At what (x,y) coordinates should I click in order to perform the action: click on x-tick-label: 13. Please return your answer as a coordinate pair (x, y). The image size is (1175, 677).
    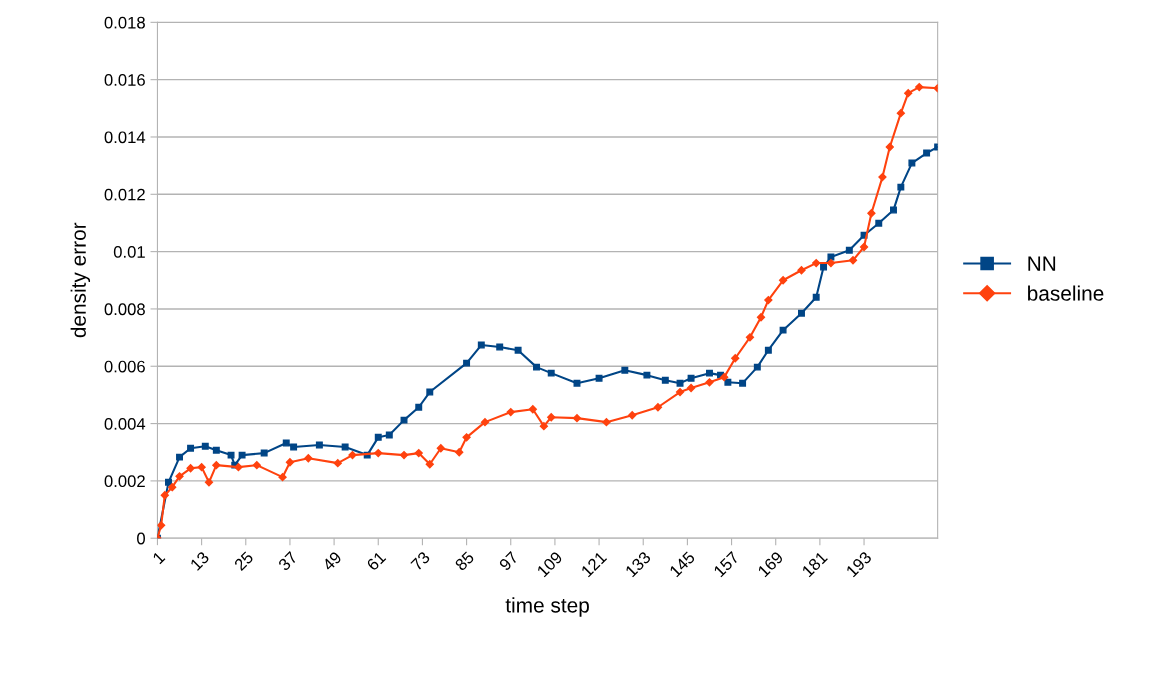
    Looking at the image, I should click on (199, 560).